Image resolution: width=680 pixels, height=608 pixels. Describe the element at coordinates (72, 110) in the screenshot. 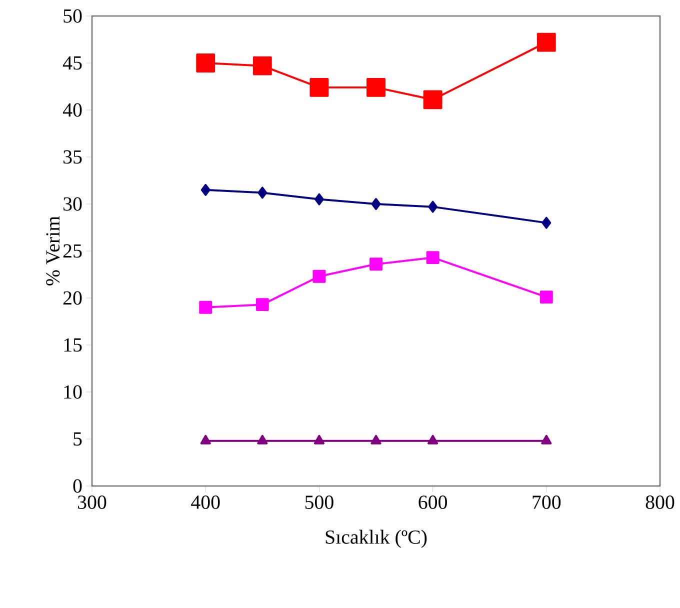

I see `y-tick-label: 40` at that location.